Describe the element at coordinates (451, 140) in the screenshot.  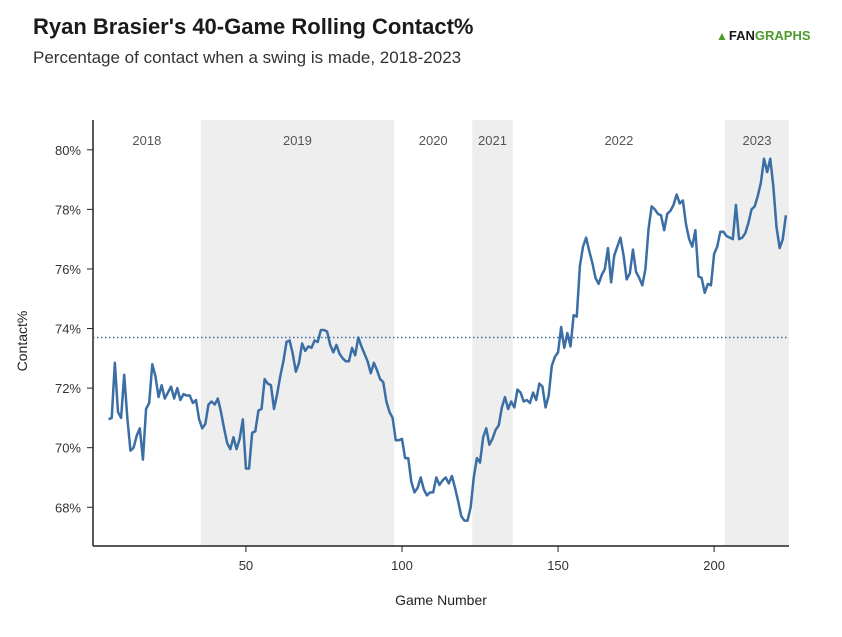
I see `season-labels: 2018 2019 2020 2021 2022 2023` at that location.